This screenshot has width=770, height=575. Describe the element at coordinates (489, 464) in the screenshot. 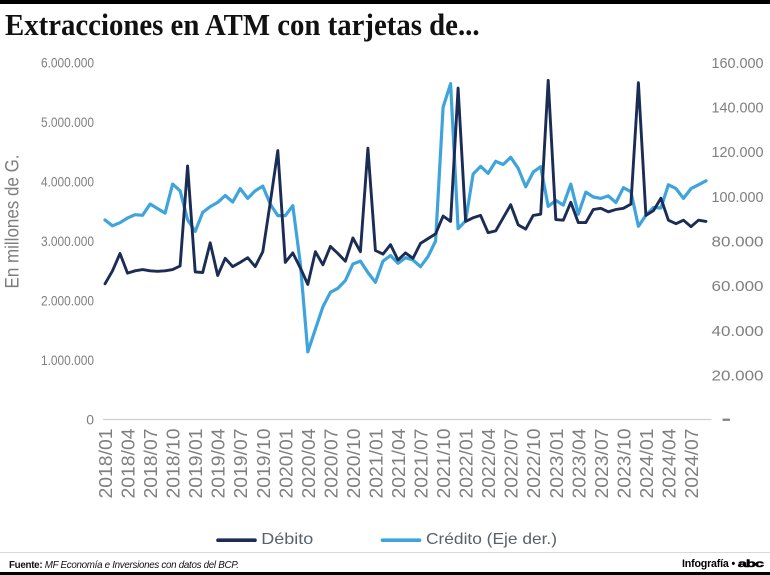

I see `svg-text: 2022/04` at that location.